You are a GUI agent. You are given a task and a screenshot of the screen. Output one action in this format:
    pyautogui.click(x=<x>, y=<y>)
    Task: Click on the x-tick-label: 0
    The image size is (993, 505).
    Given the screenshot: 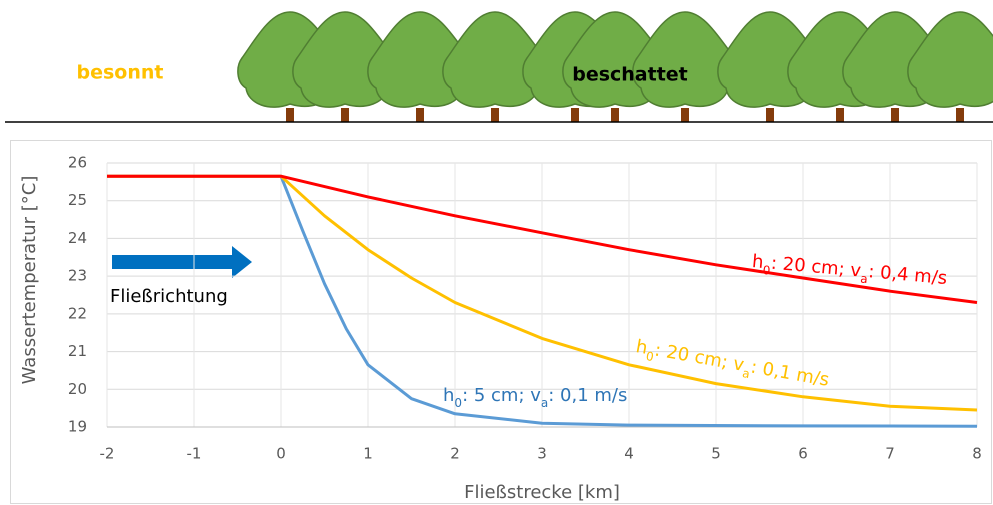 What is the action you would take?
    pyautogui.click(x=281, y=454)
    